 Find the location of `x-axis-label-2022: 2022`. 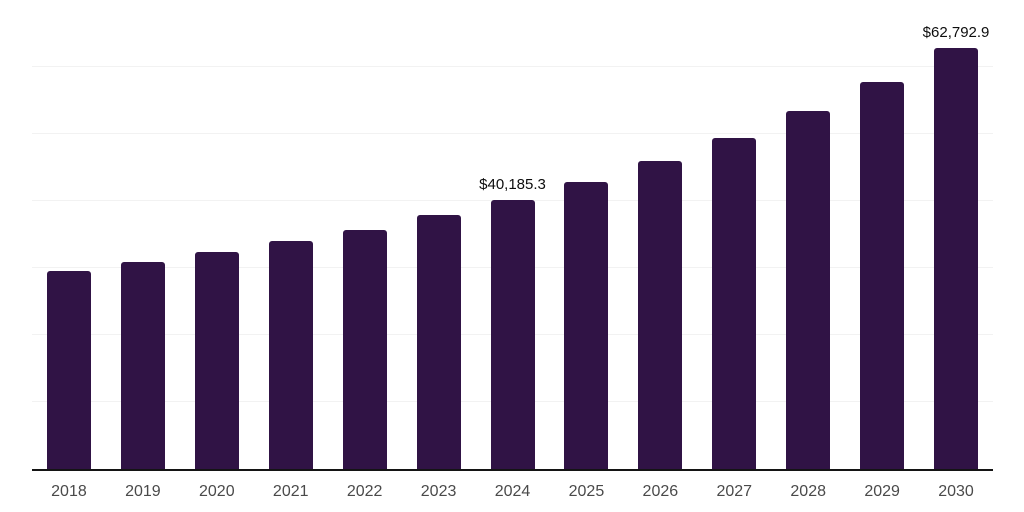

x-axis-label-2022: 2022 is located at coordinates (364, 491).